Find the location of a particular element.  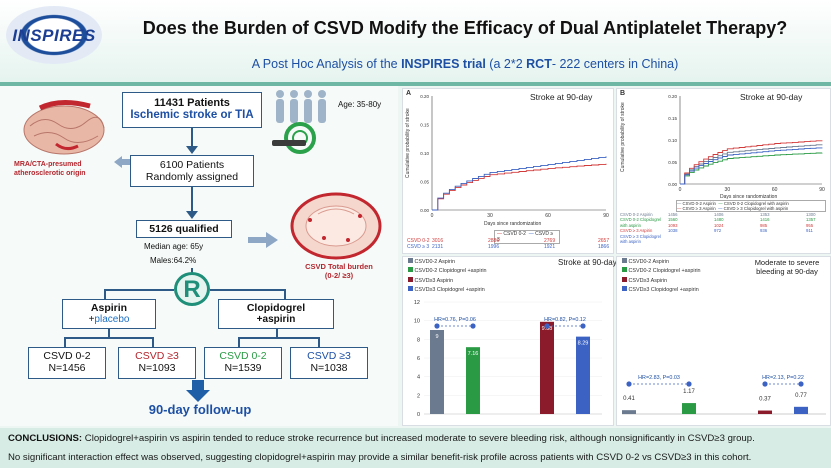

followup-label: 90-day follow-up is located at coordinates (200, 409).